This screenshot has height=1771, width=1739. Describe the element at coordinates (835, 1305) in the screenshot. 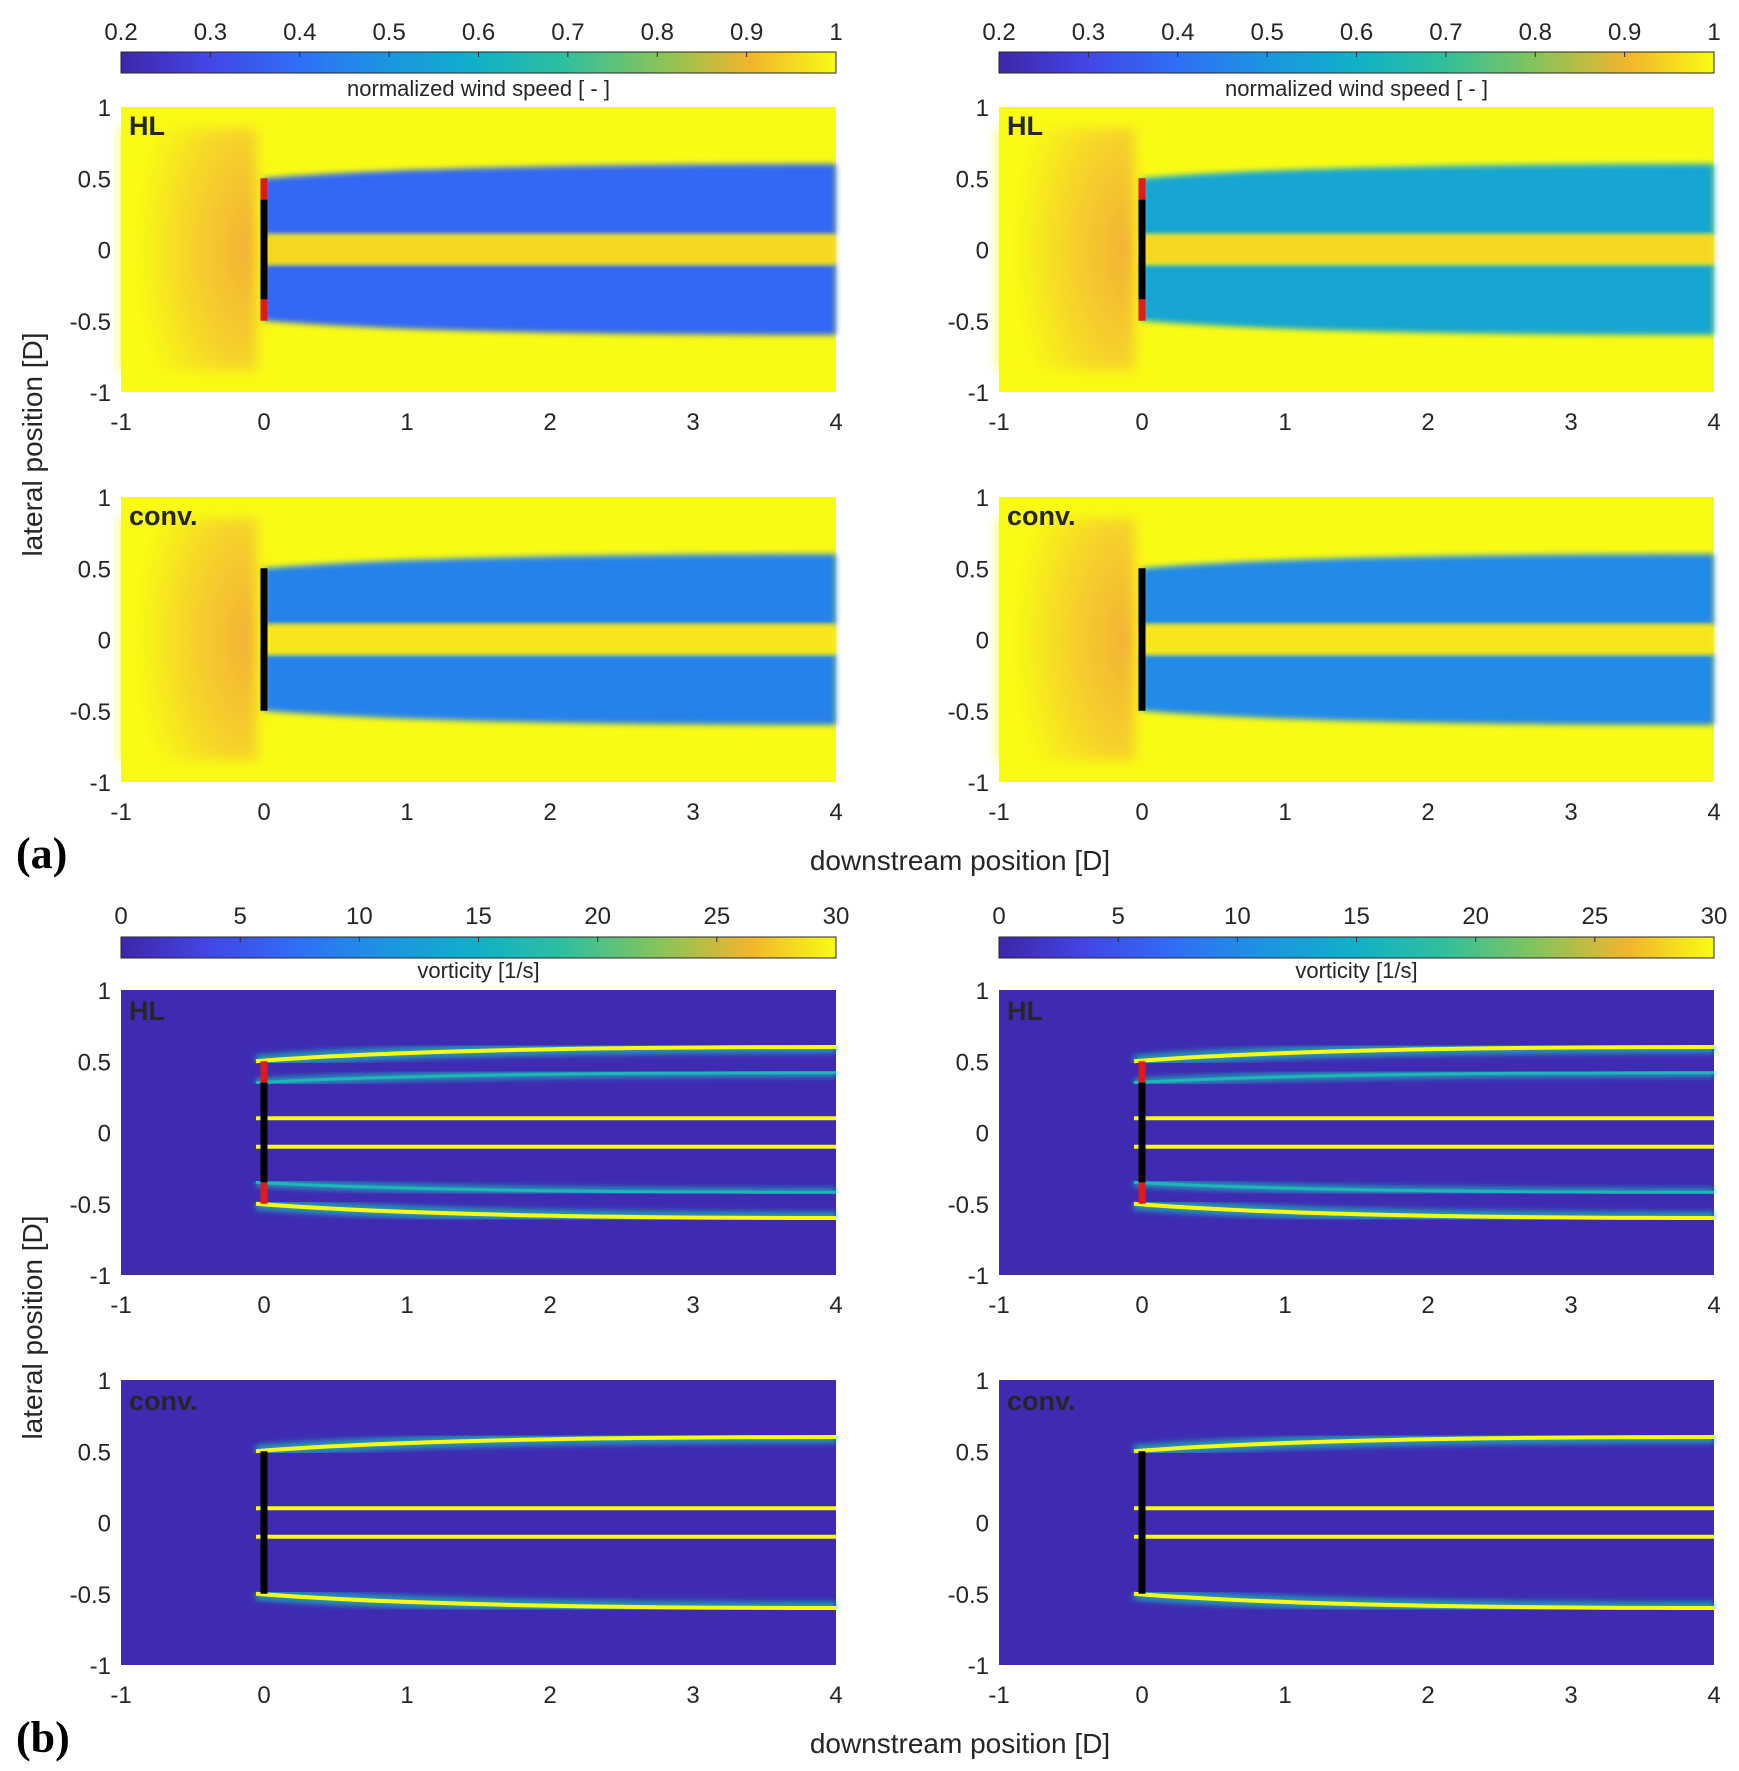

I see `panel-b-top-left-xtick-label: 4` at that location.